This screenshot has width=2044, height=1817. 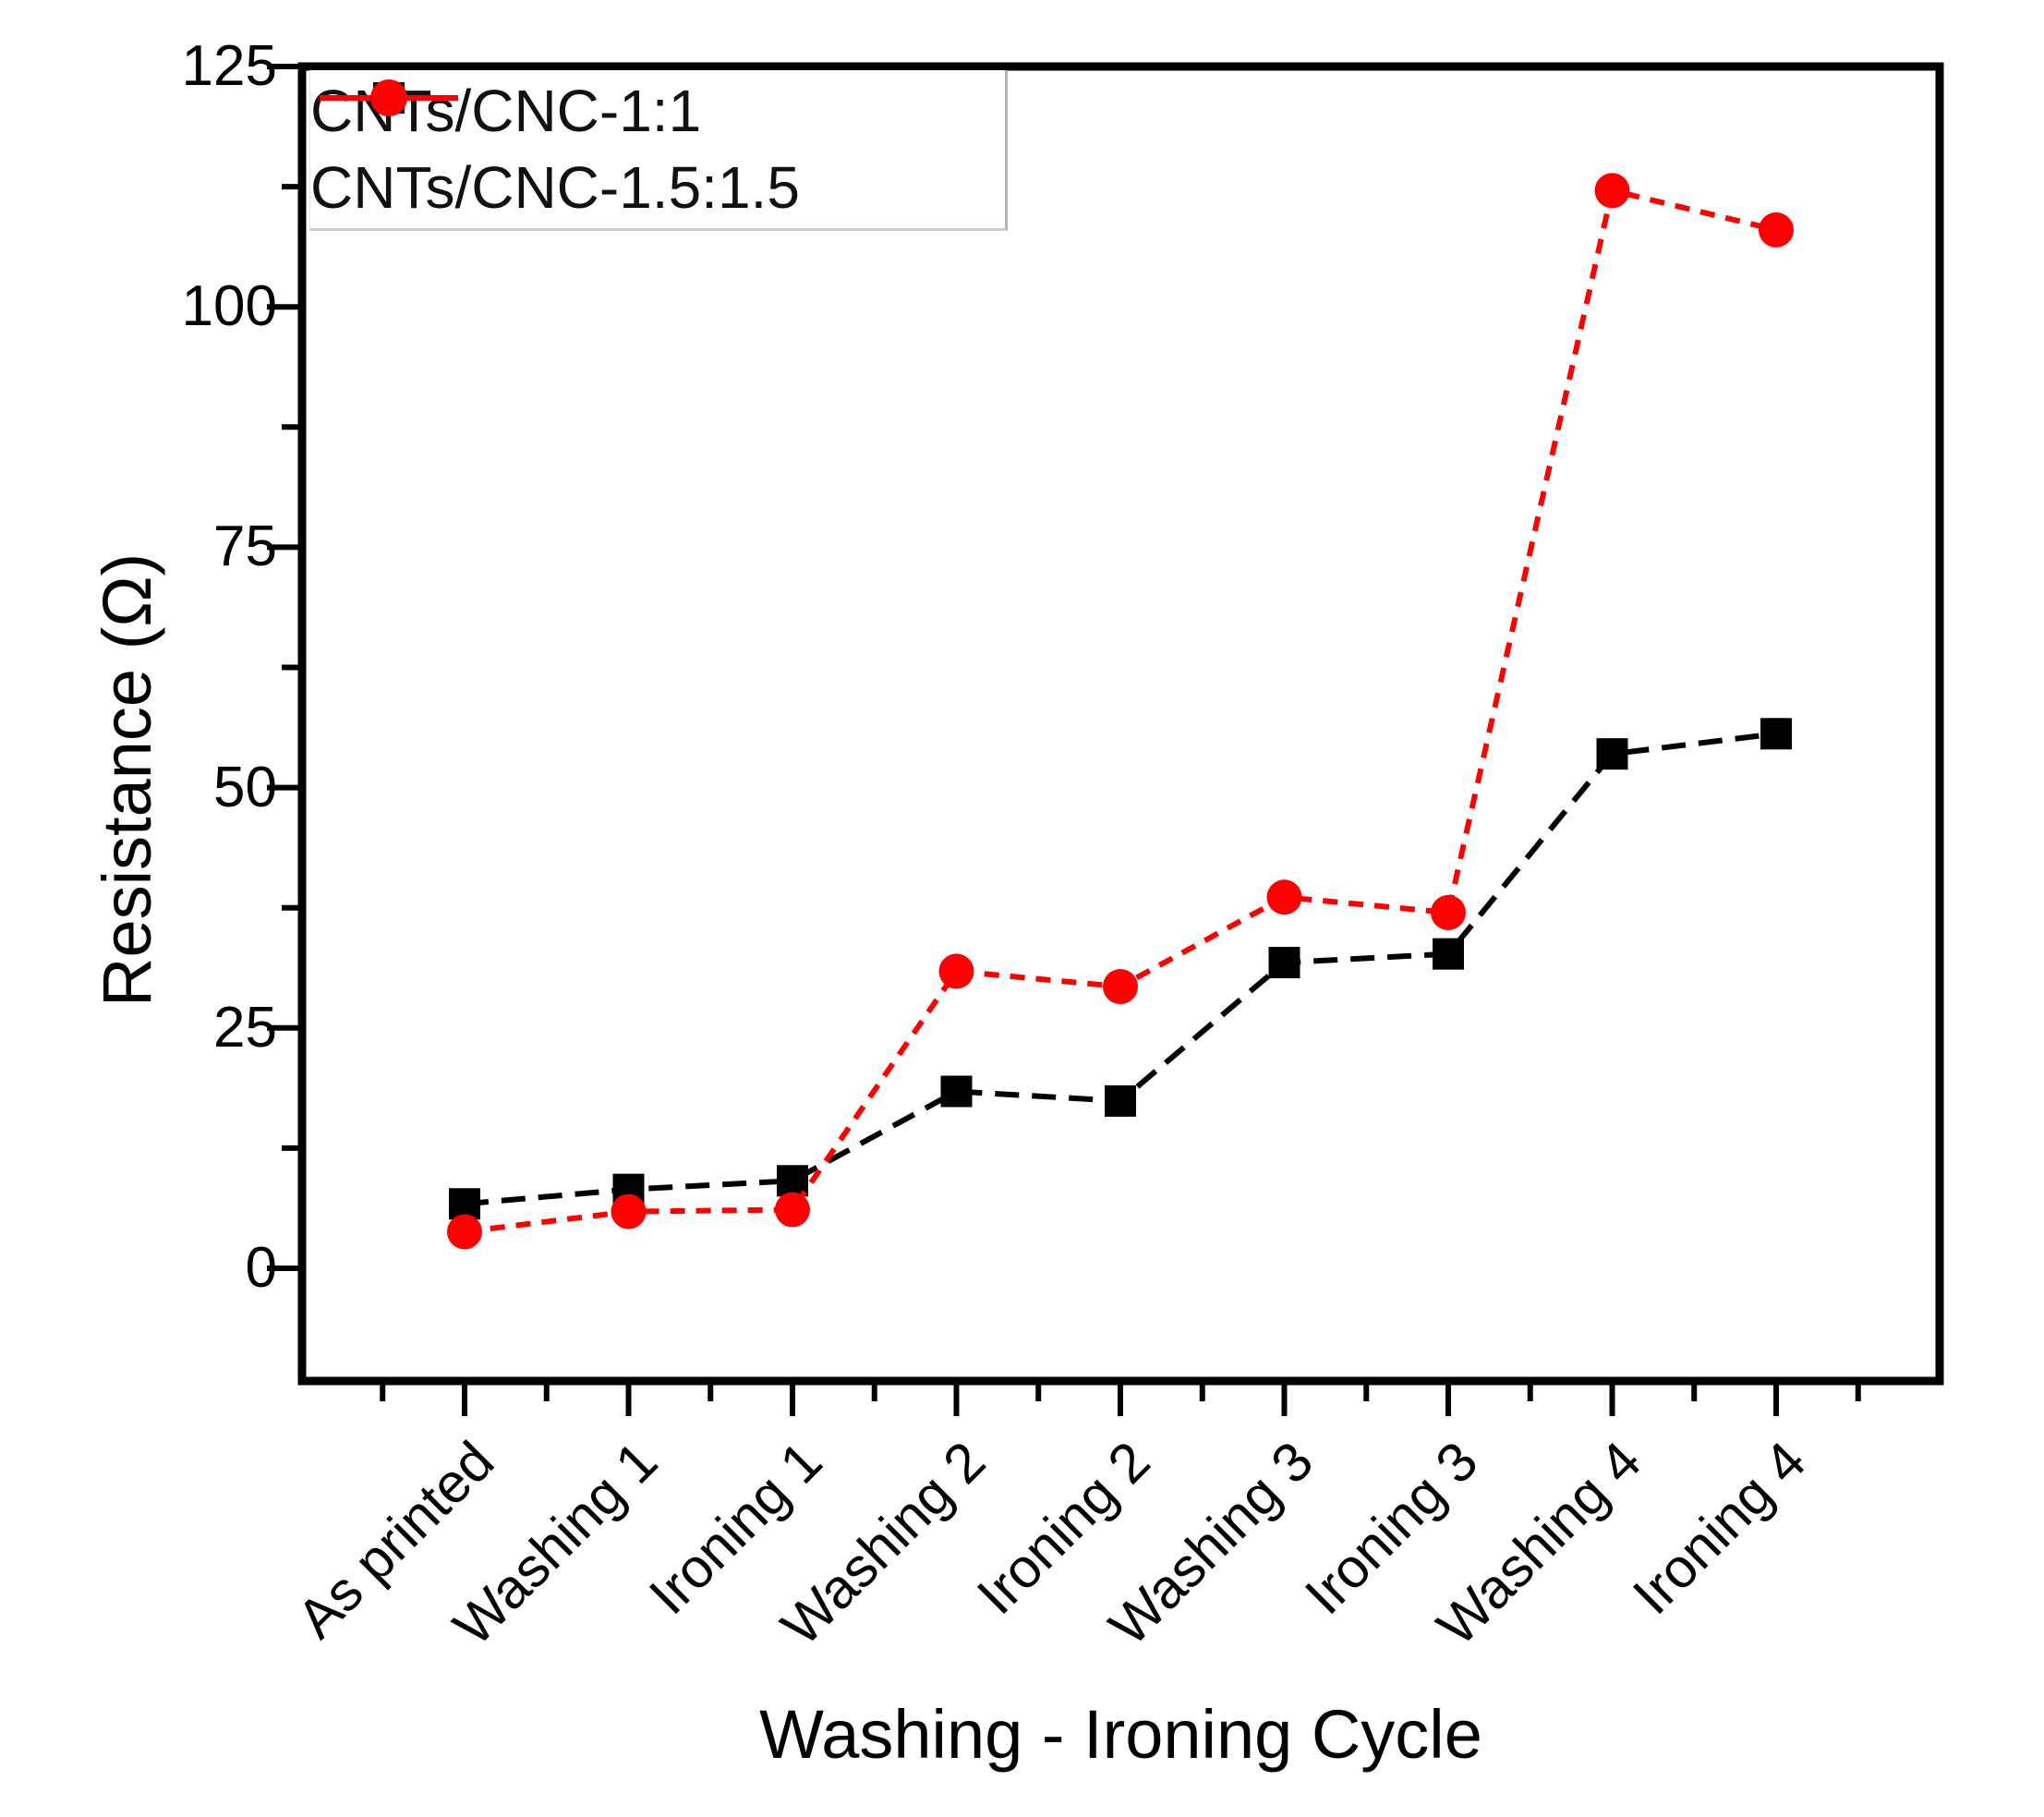 I want to click on legend: CNTs/CNC-1:1 CNTs/CNC-1.5:1.5, so click(x=659, y=151).